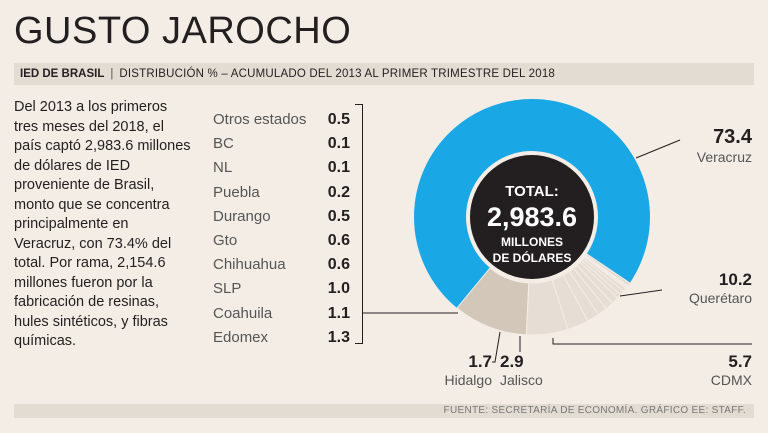 The height and width of the screenshot is (433, 768). What do you see at coordinates (512, 361) in the screenshot?
I see `value-jalisco: 2.9` at bounding box center [512, 361].